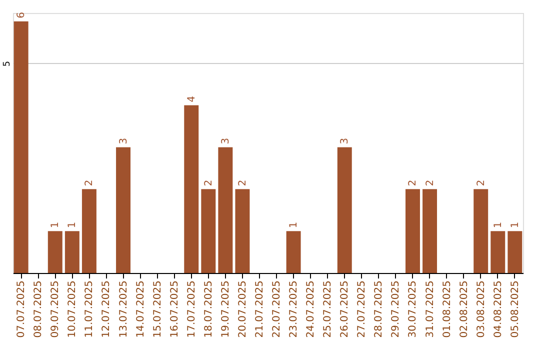 This screenshot has height=340, width=540. What do you see at coordinates (413, 309) in the screenshot?
I see `x-tick-label: 30.07.2025` at bounding box center [413, 309].